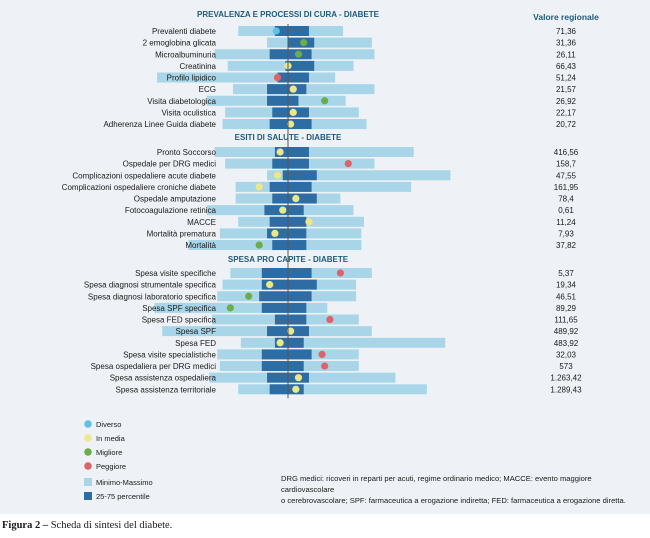  What do you see at coordinates (566, 366) in the screenshot?
I see `row-value: 573` at bounding box center [566, 366].